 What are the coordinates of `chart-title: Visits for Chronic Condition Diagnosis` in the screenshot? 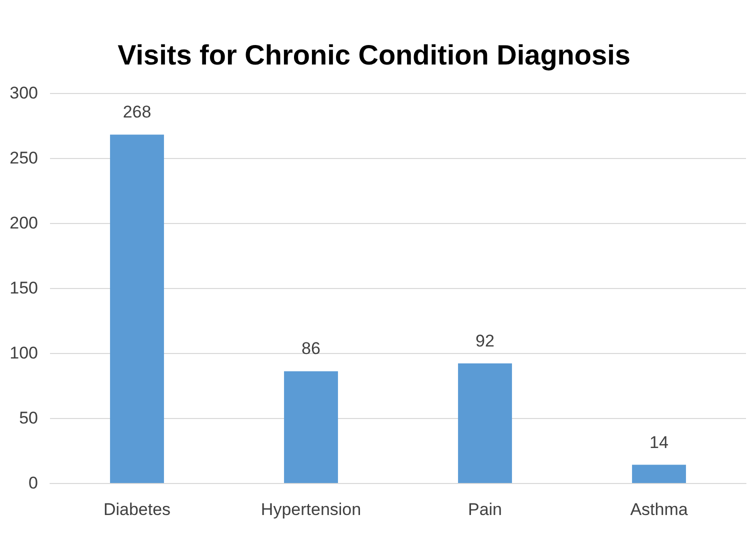 It's located at (374, 55).